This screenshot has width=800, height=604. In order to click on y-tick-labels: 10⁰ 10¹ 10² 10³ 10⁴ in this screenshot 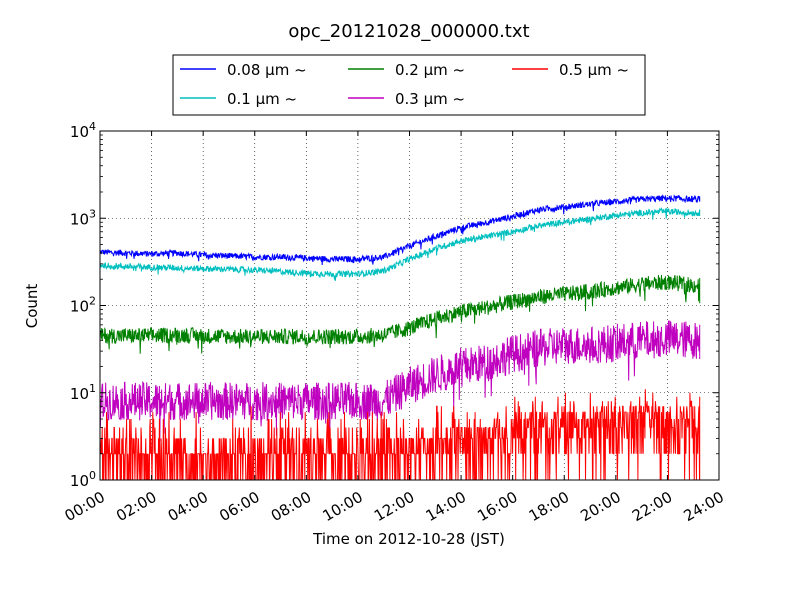, I will do `click(83, 305)`.